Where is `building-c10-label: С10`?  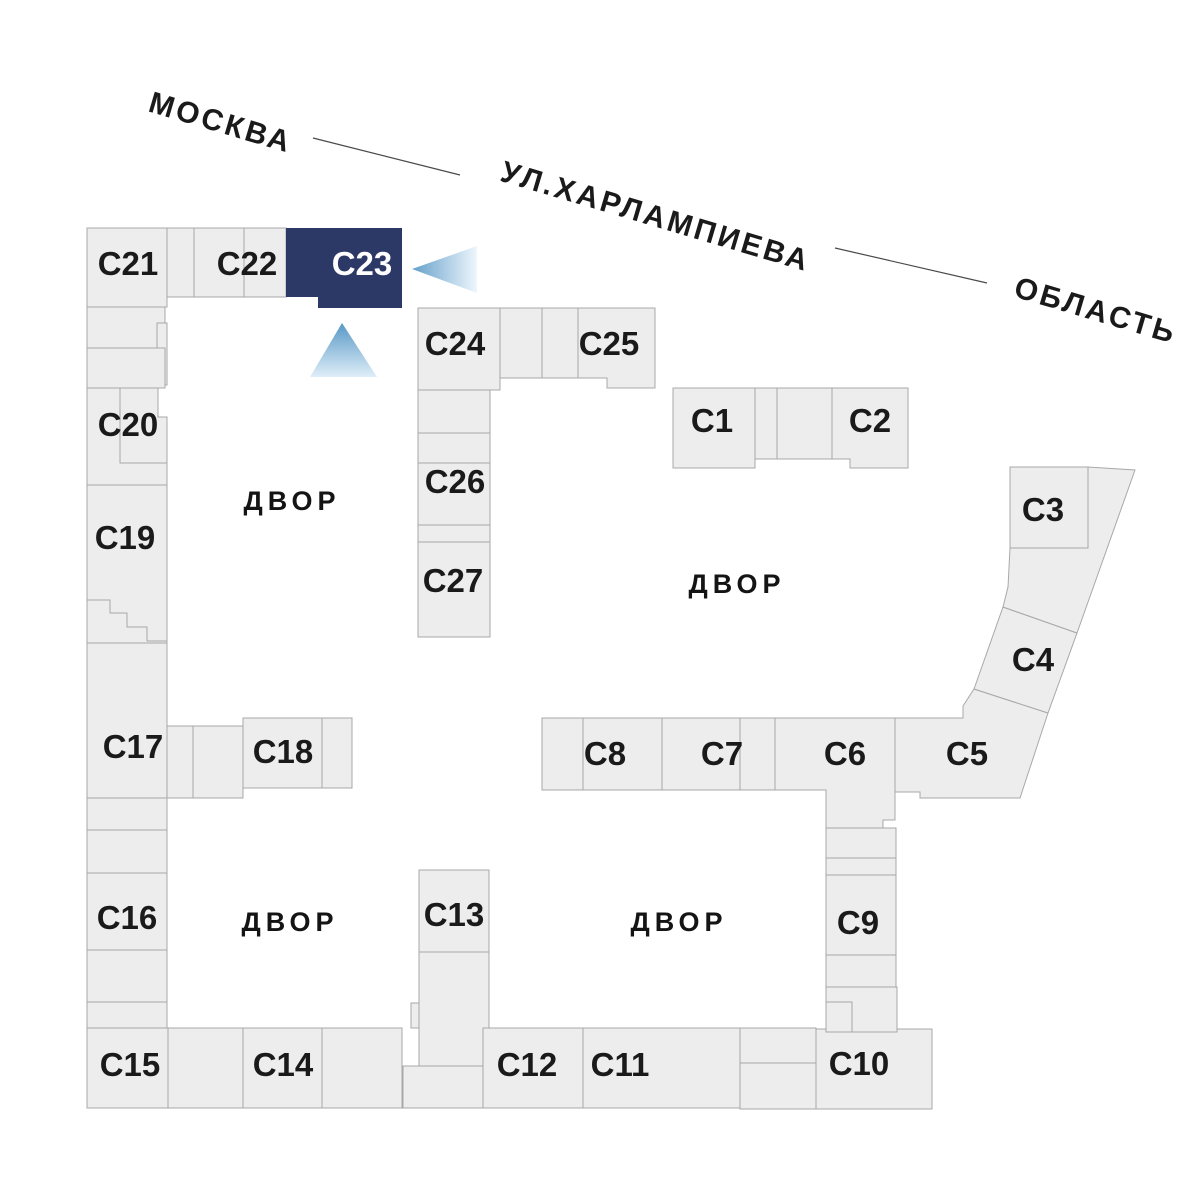 building-c10-label: С10 is located at coordinates (859, 1063).